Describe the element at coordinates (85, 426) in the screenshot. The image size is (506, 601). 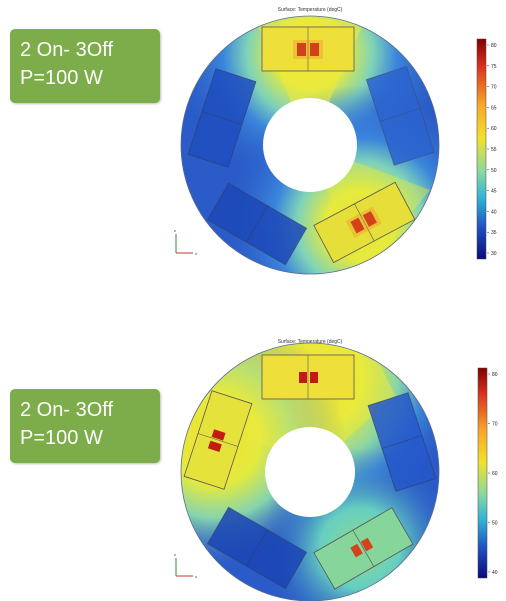
I see `config-label-2: 2 On- 3Off P=100 W` at that location.